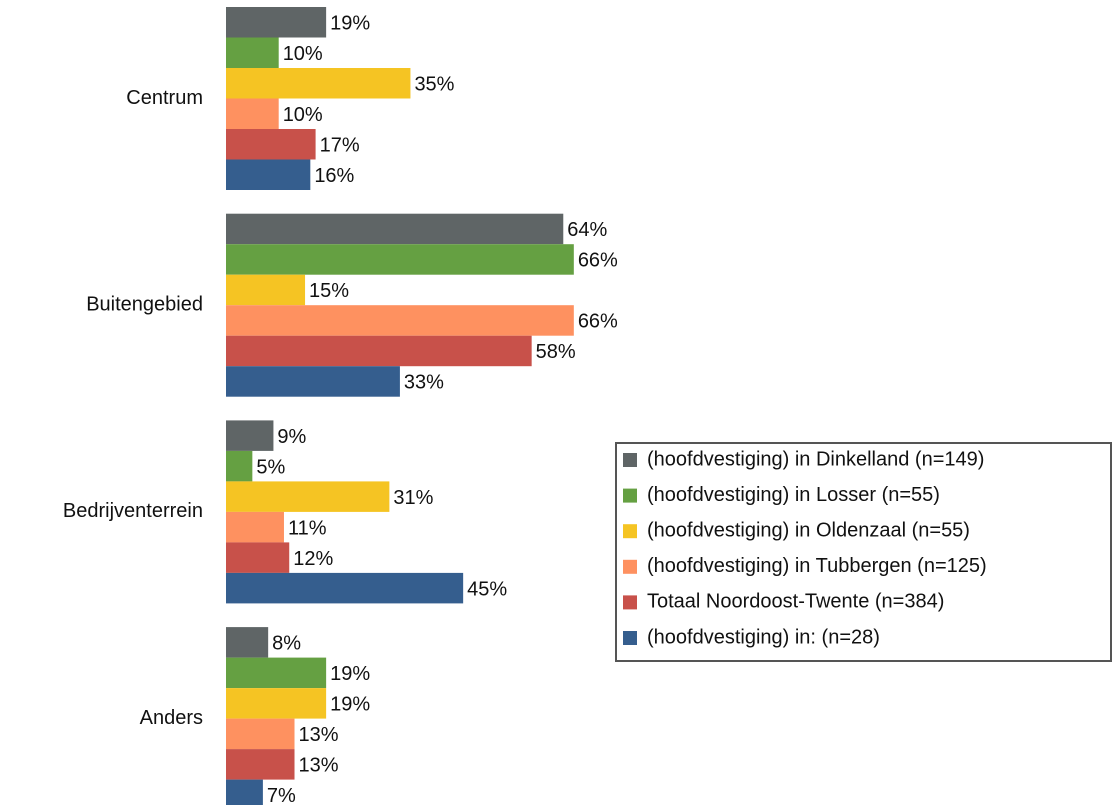 This screenshot has width=1113, height=805. Describe the element at coordinates (340, 146) in the screenshot. I see `value-label: 17%` at that location.